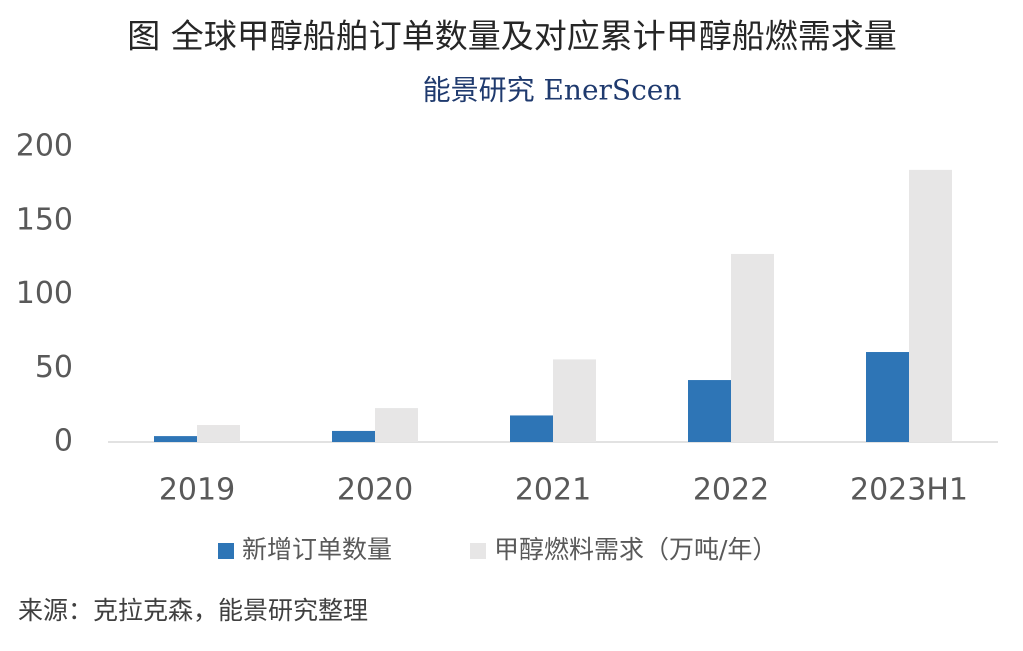 Image resolution: width=1023 pixels, height=651 pixels. What do you see at coordinates (44, 146) in the screenshot?
I see `y-tick-label: 200` at bounding box center [44, 146].